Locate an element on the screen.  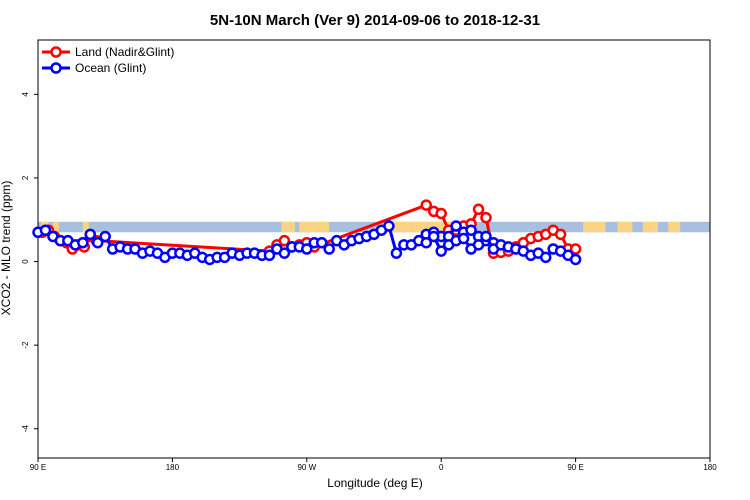
y-tick-label: -4 is located at coordinates (25, 429).